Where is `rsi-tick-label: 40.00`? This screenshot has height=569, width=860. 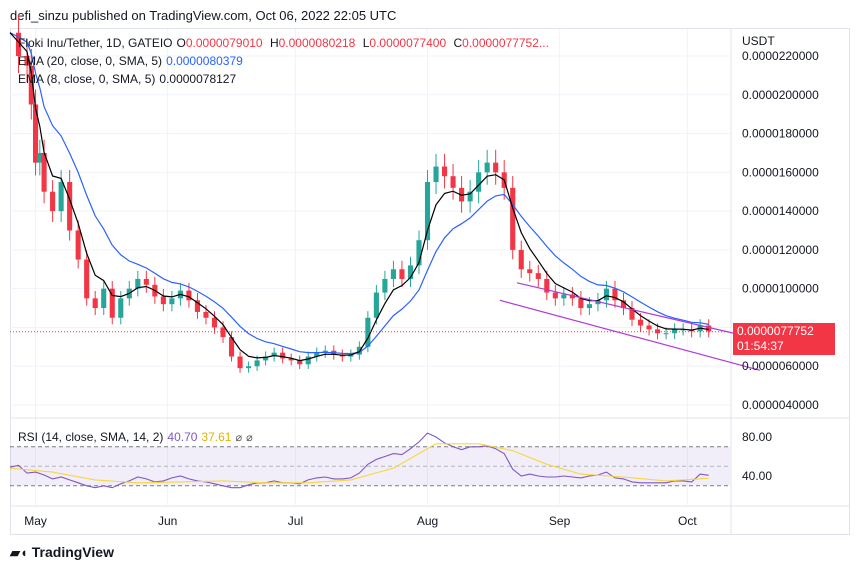 rsi-tick-label: 40.00 is located at coordinates (757, 476).